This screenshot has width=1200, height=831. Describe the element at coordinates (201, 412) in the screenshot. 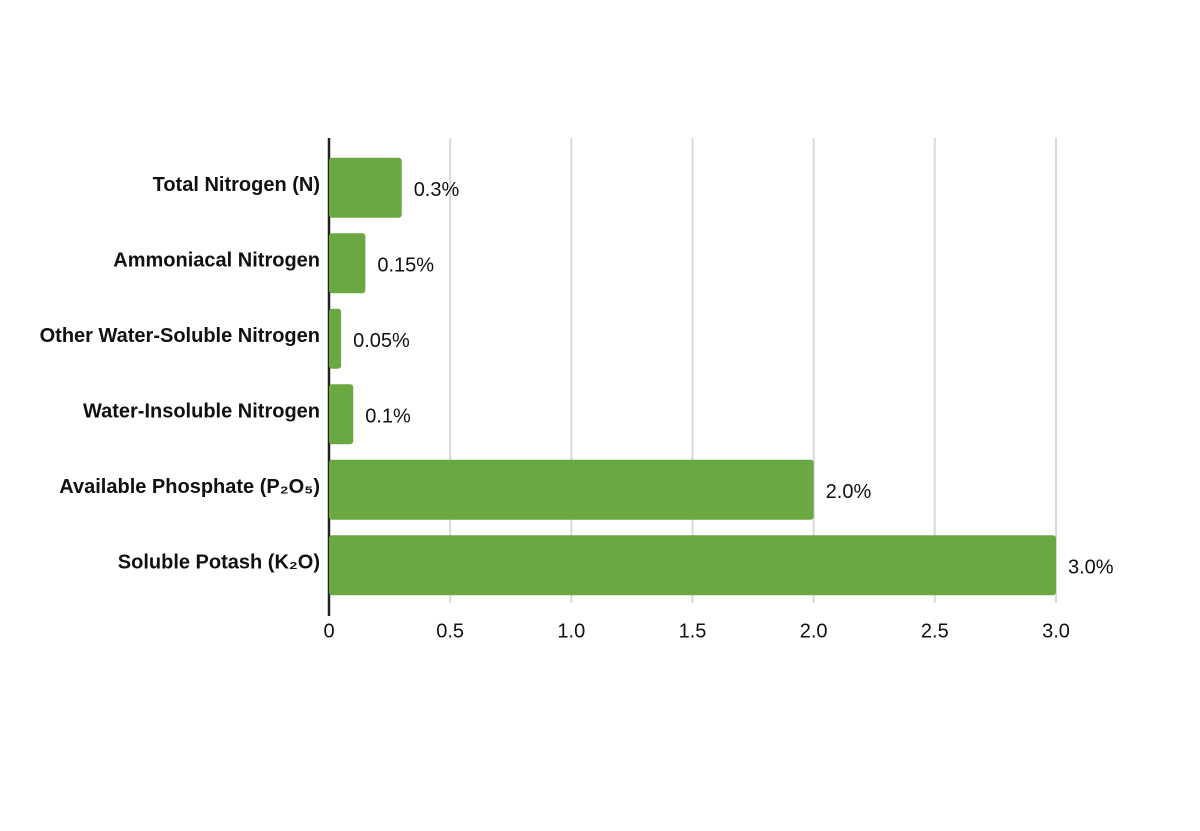

I see `y-tick-label: Water-Insoluble Nitrogen` at that location.